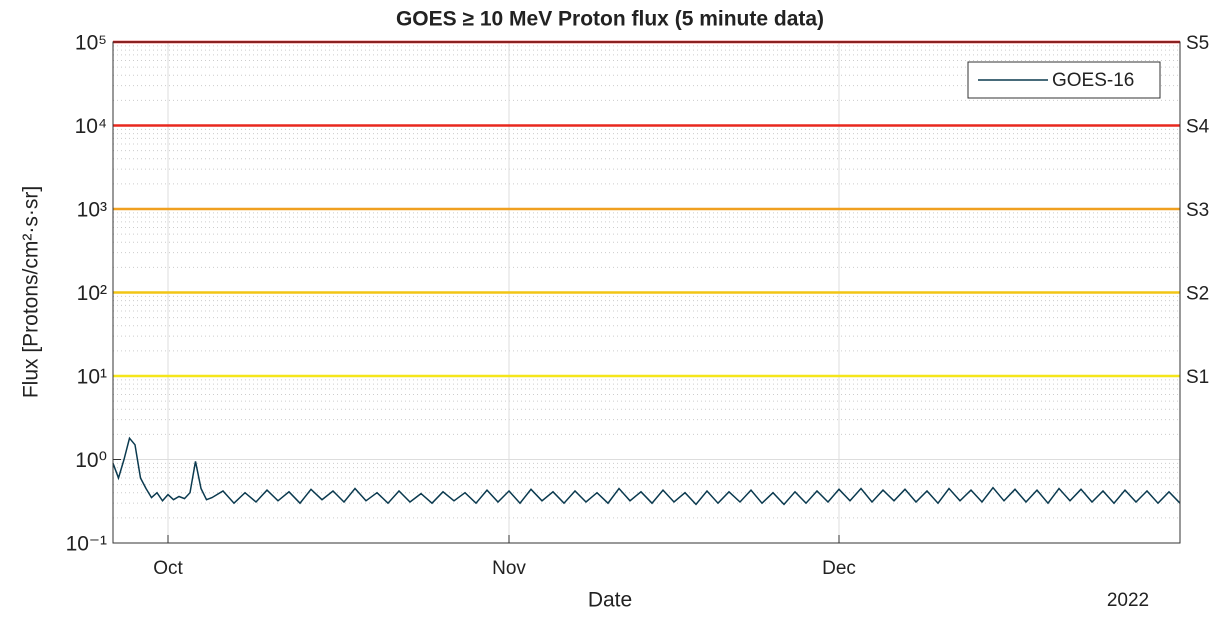 This screenshot has width=1220, height=618. What do you see at coordinates (610, 600) in the screenshot?
I see `x-axis-label: Date` at bounding box center [610, 600].